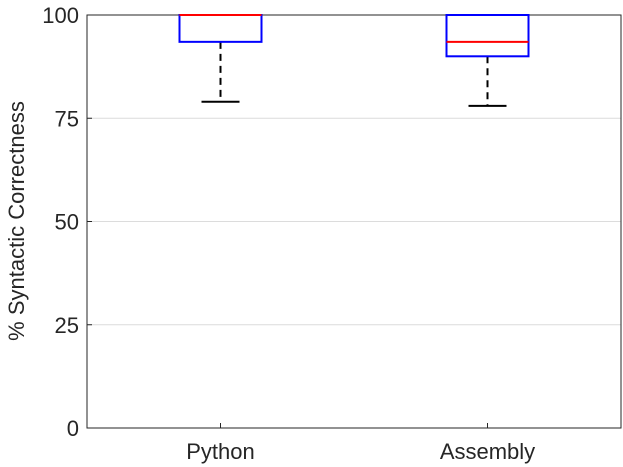 The width and height of the screenshot is (623, 467). What do you see at coordinates (220, 451) in the screenshot?
I see `x-tick-label-python: Python` at bounding box center [220, 451].